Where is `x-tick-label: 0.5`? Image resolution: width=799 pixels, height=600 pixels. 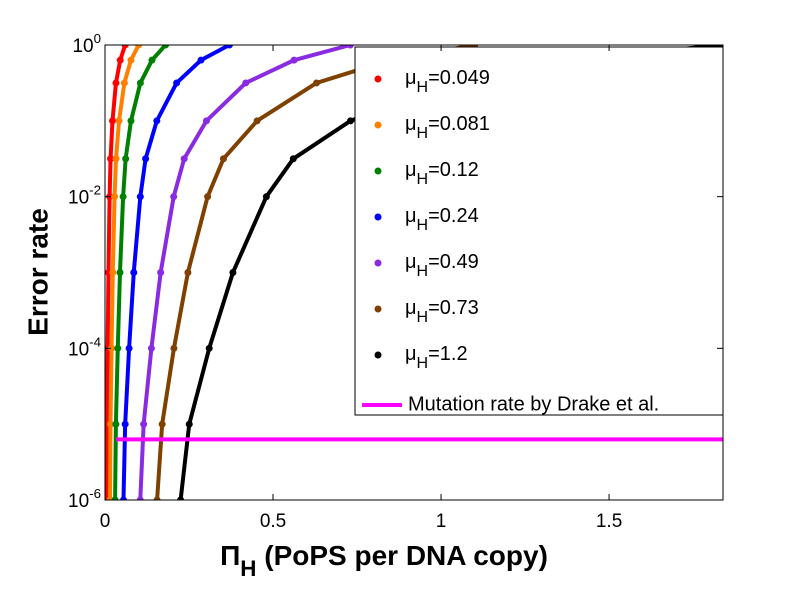
x-tick-label: 0.5 is located at coordinates (273, 521).